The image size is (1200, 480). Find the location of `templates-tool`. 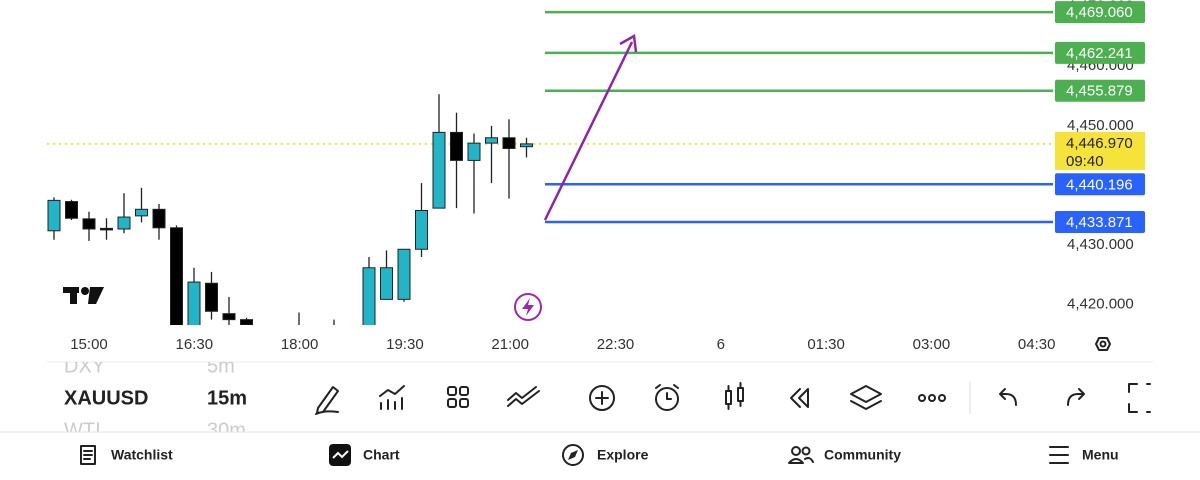

templates-tool is located at coordinates (458, 397).